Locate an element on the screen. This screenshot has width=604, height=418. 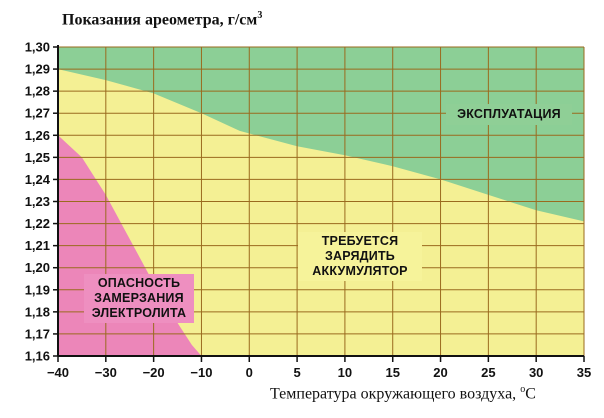
x-tick-label: 10 is located at coordinates (345, 372).